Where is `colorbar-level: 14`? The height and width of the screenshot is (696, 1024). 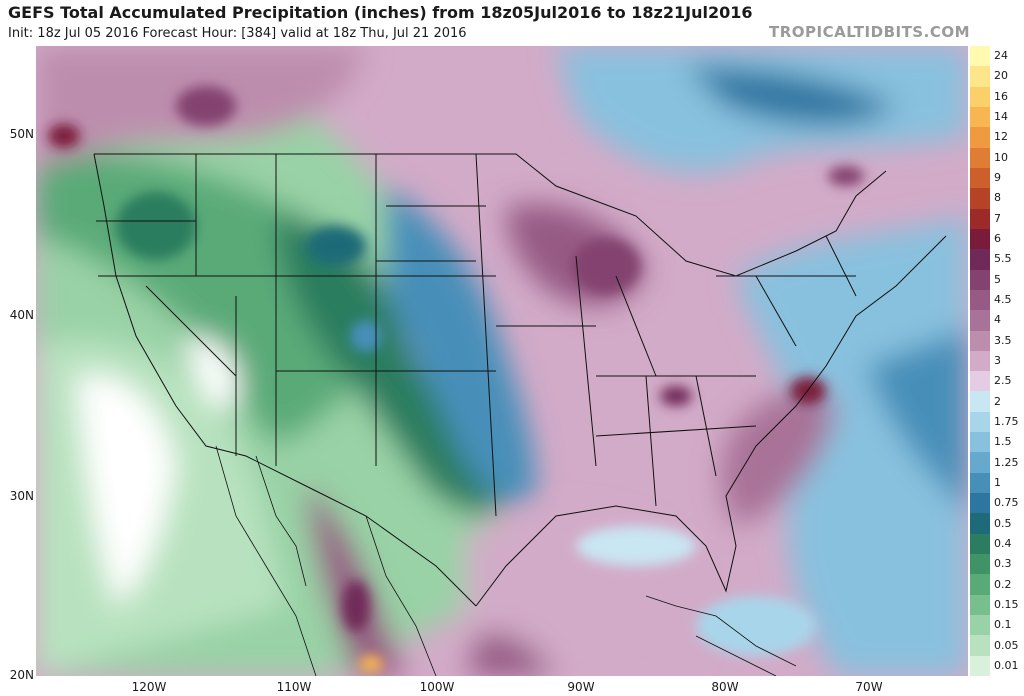 colorbar-level: 14 is located at coordinates (997, 117).